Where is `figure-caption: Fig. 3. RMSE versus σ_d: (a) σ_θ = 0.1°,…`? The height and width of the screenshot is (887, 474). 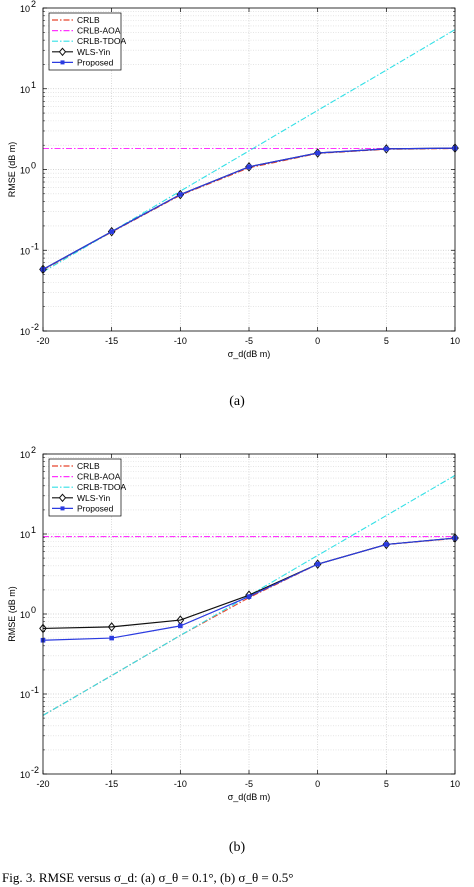 figure-caption: Fig. 3. RMSE versus σ_d: (a) σ_θ = 0.1°,… is located at coordinates (147, 877).